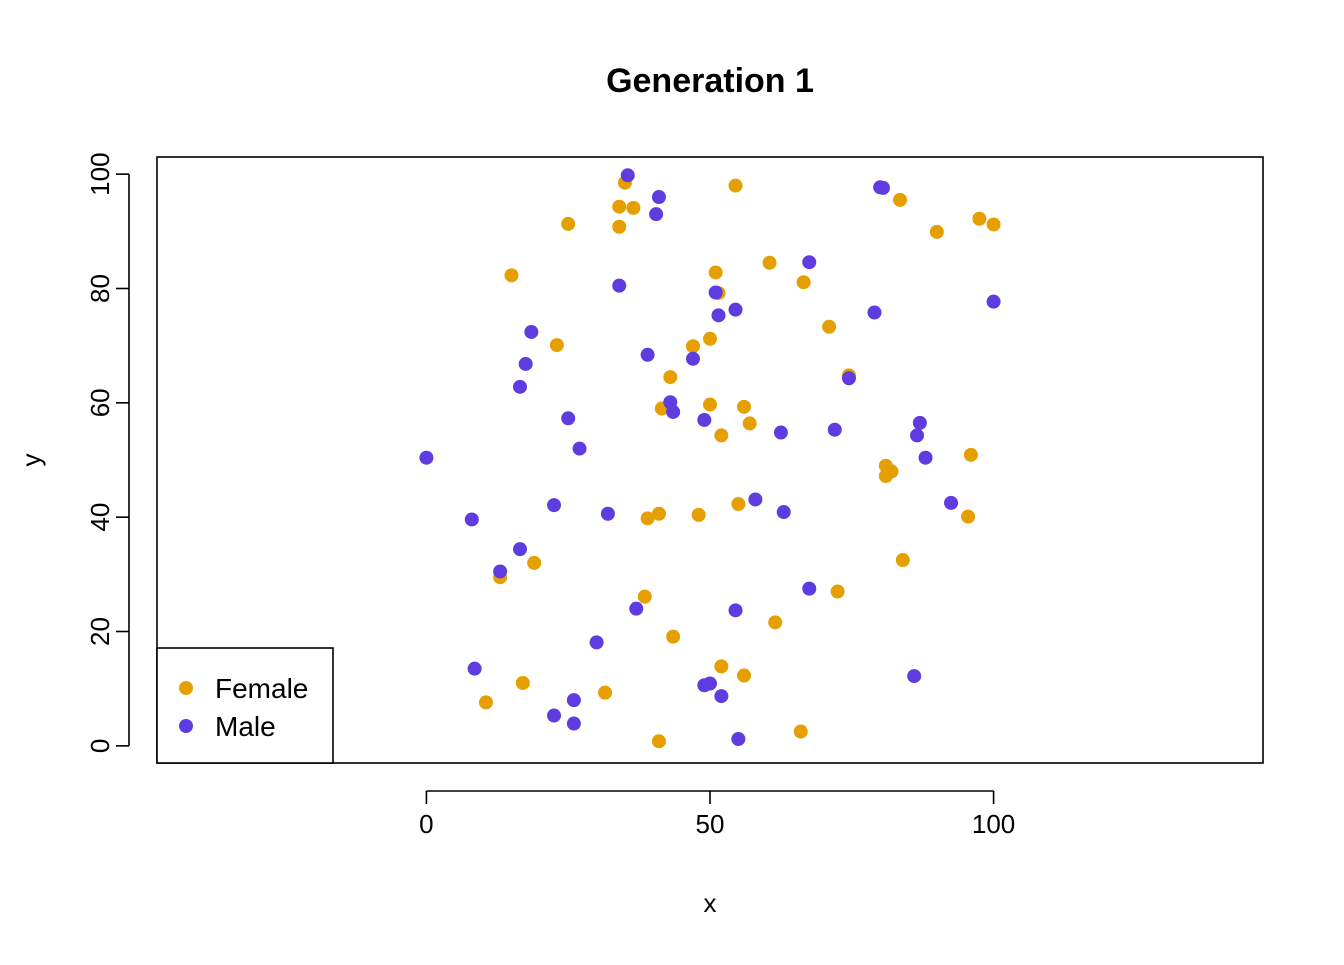 The width and height of the screenshot is (1344, 965). I want to click on legend-label-female: Female, so click(261, 688).